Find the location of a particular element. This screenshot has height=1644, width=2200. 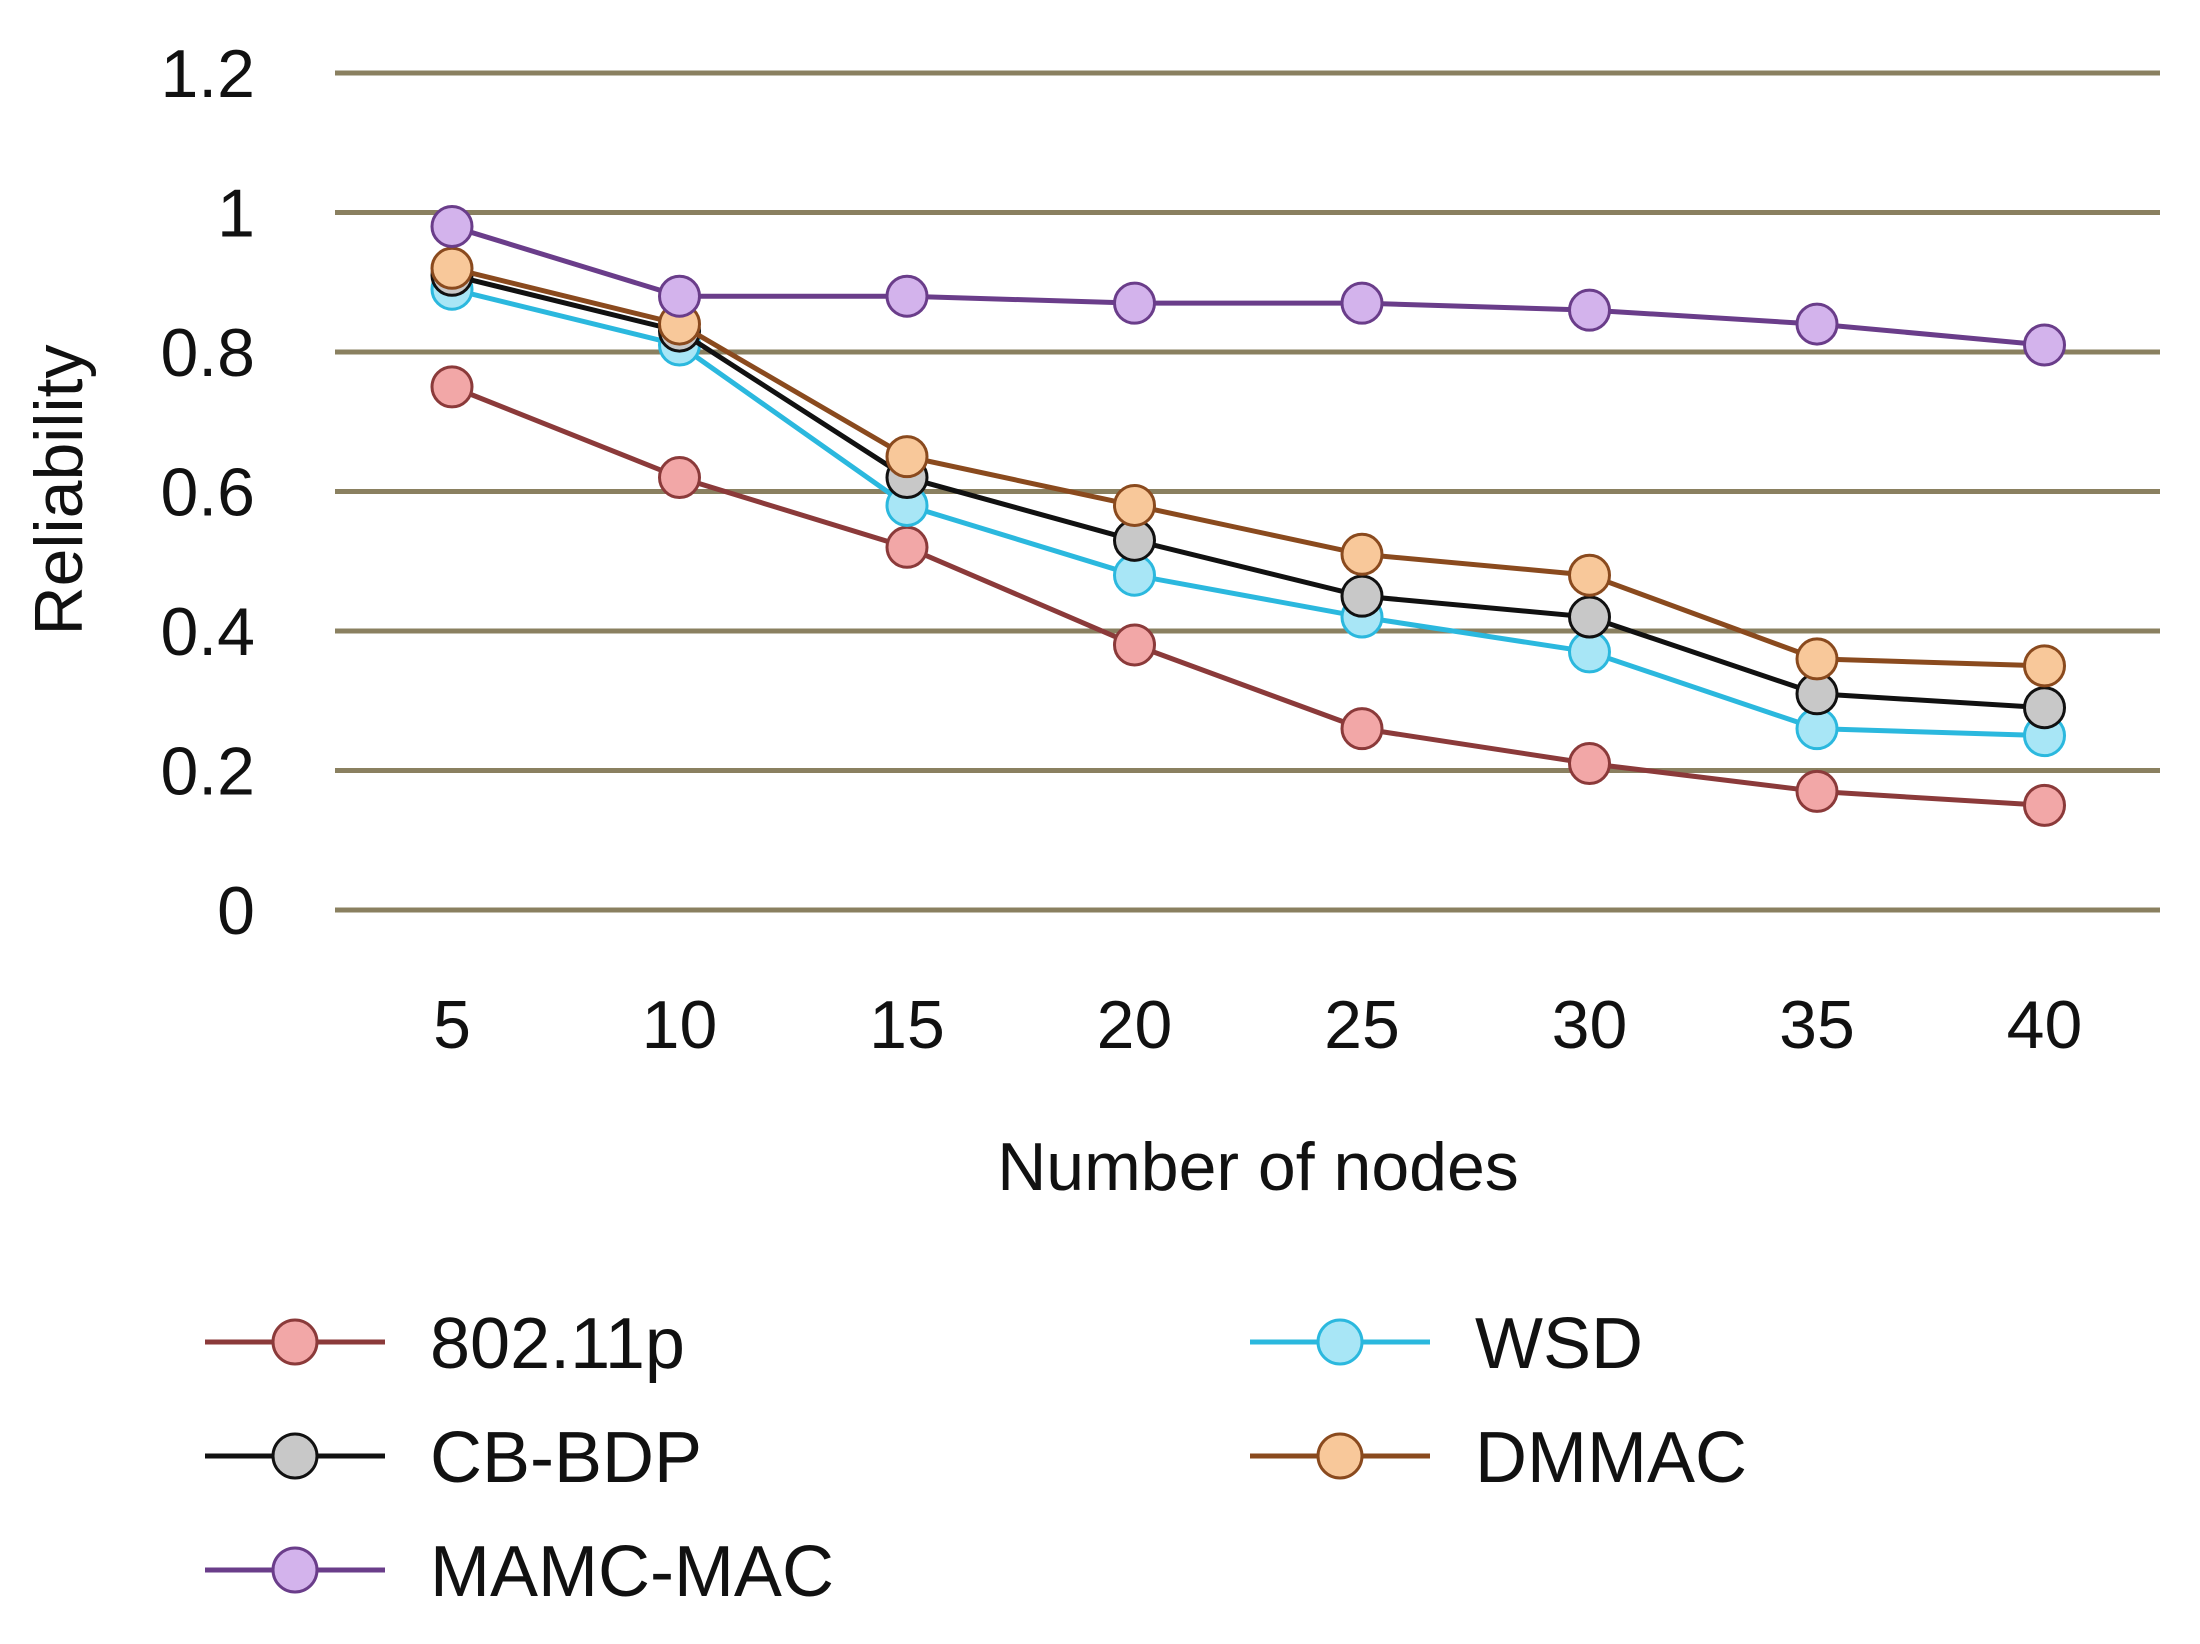

y-axis-title: Reliability is located at coordinates (59, 490).